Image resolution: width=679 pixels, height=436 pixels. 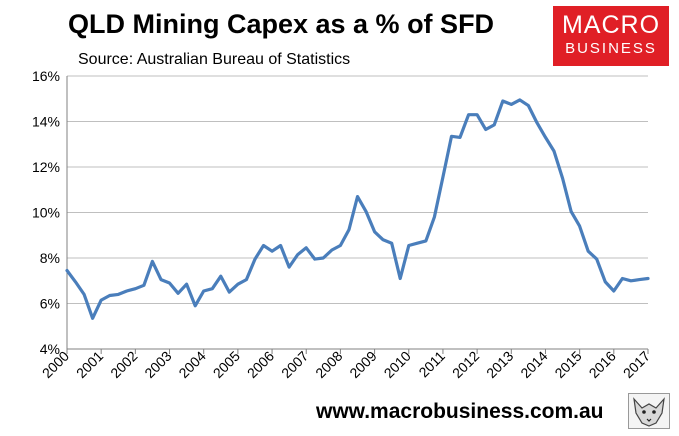 What do you see at coordinates (50, 258) in the screenshot?
I see `y-tick-label: 8%` at bounding box center [50, 258].